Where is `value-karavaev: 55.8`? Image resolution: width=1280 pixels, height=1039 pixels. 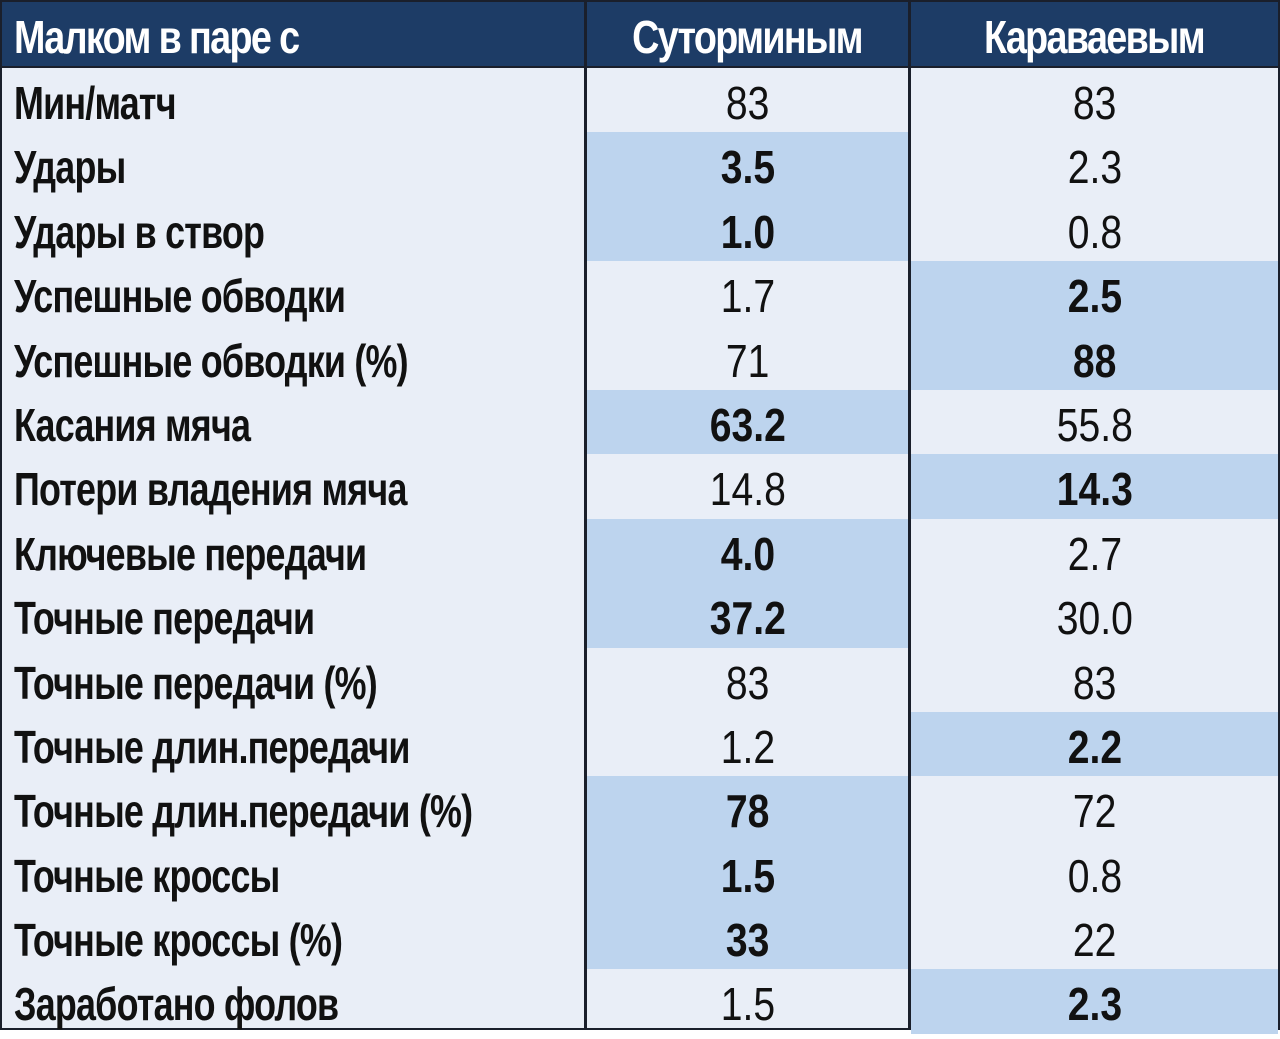 value-karavaev: 55.8 is located at coordinates (1094, 422).